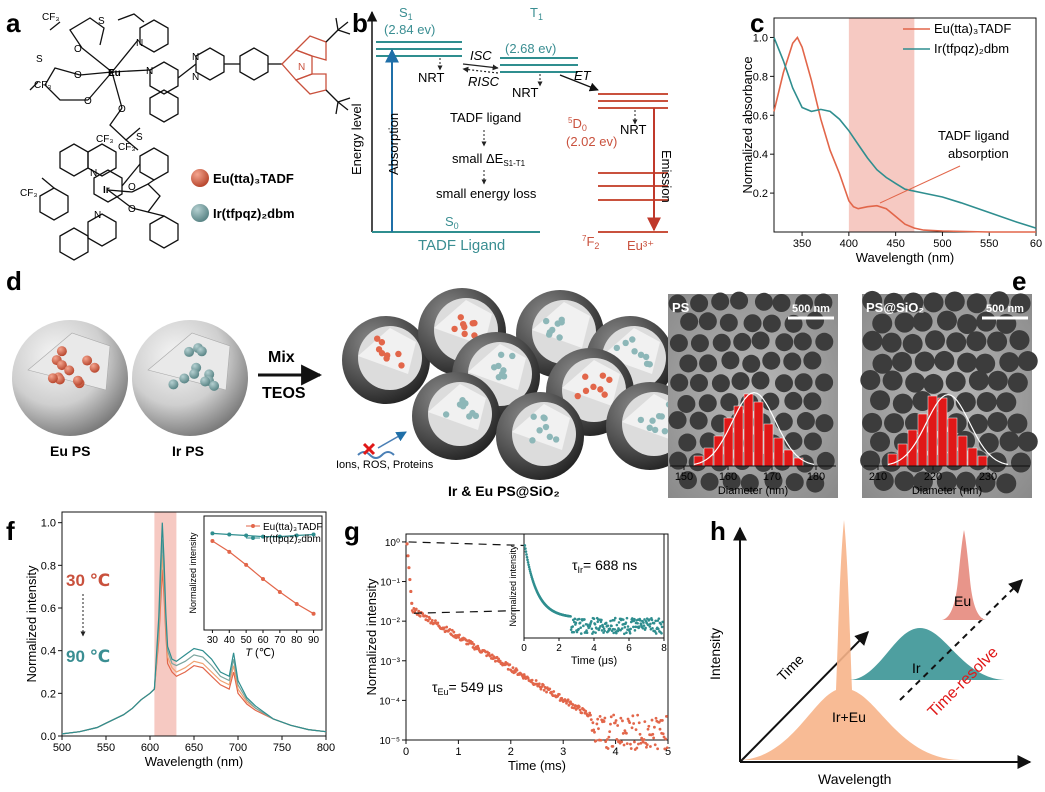  What do you see at coordinates (881, 125) in the screenshot?
I see `highlight-band` at bounding box center [881, 125].